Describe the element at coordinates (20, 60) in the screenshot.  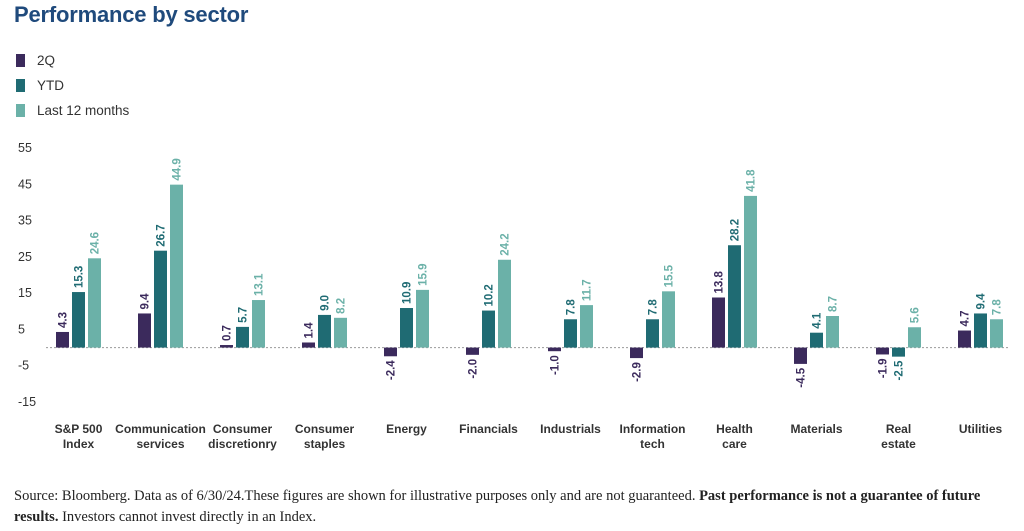
I see `legend-swatch-2q` at that location.